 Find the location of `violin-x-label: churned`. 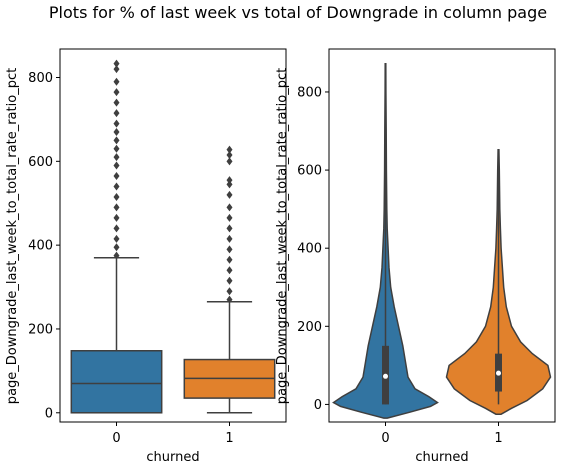

violin-x-label: churned is located at coordinates (441, 457).